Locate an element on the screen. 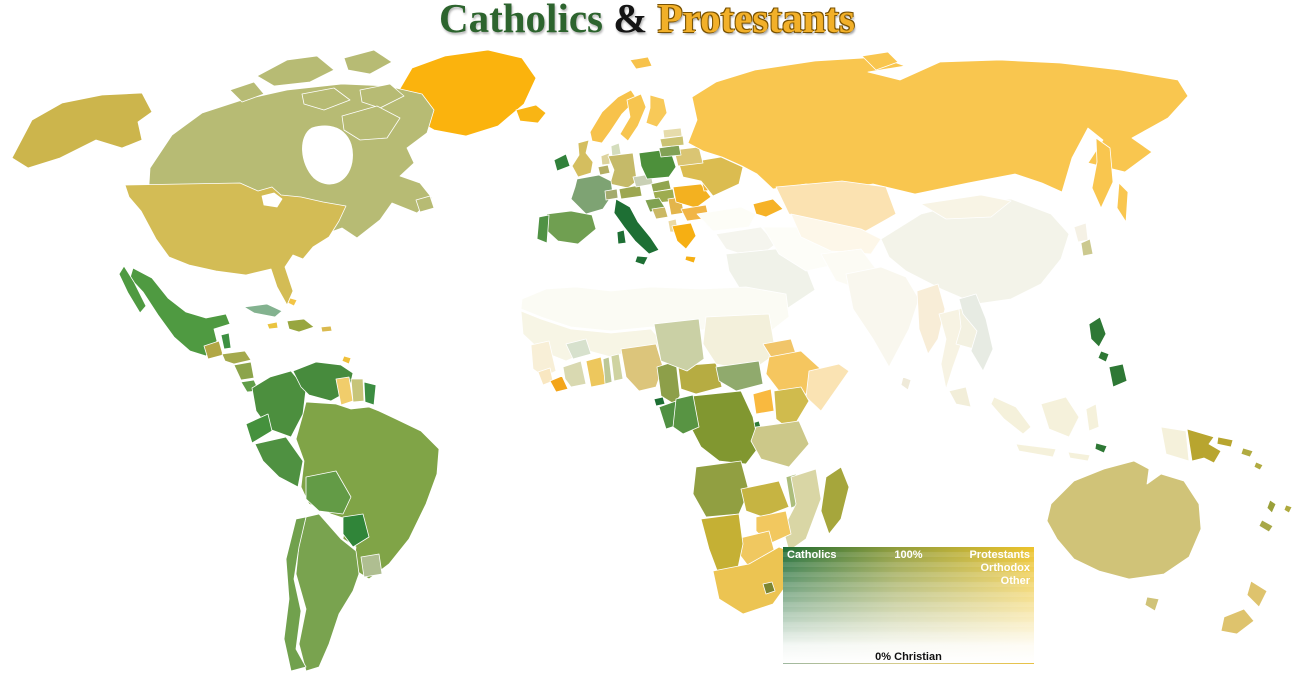 This screenshot has height=681, width=1294. country-south-korea is located at coordinates (1087, 247).